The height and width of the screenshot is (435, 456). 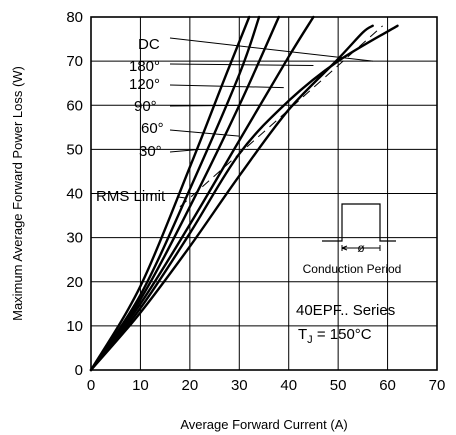 What do you see at coordinates (302, 334) in the screenshot?
I see `tj-symbol: T` at bounding box center [302, 334].